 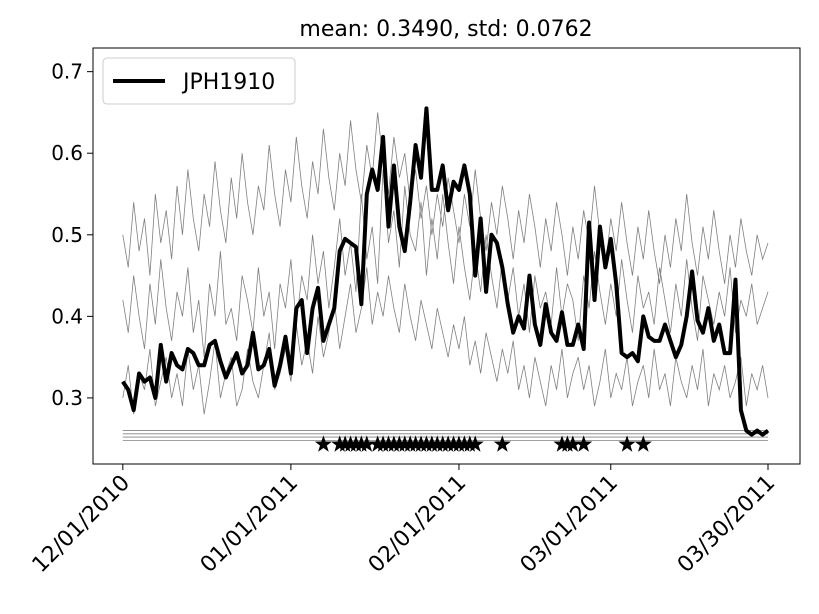 I want to click on chart-title: mean: 0.3490, std: 0.0762, so click(x=445, y=29).